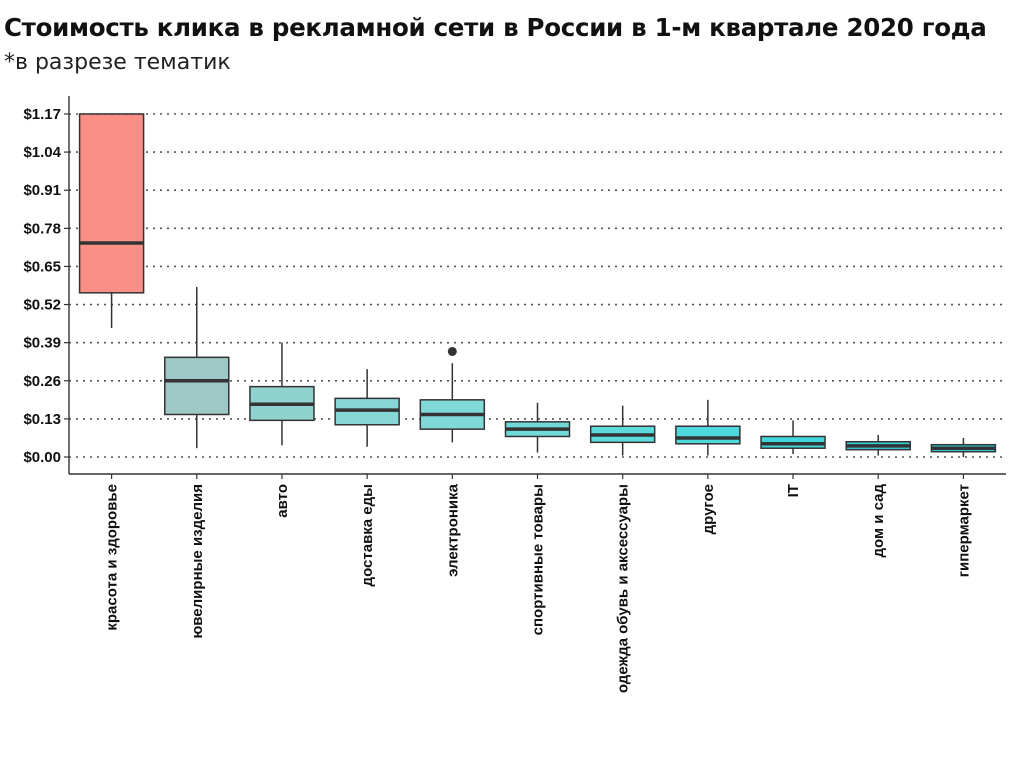  What do you see at coordinates (452, 351) in the screenshot?
I see `outlier-point` at bounding box center [452, 351].